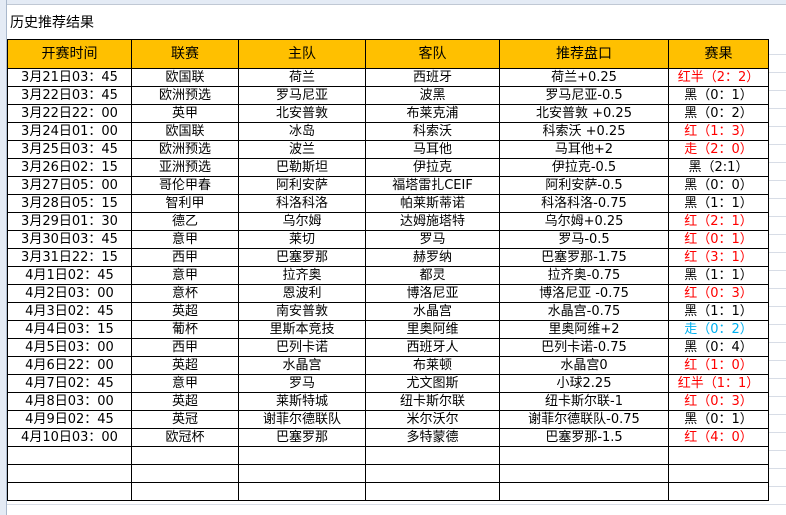  I want to click on league-cell: 欧洲预选, so click(185, 95).